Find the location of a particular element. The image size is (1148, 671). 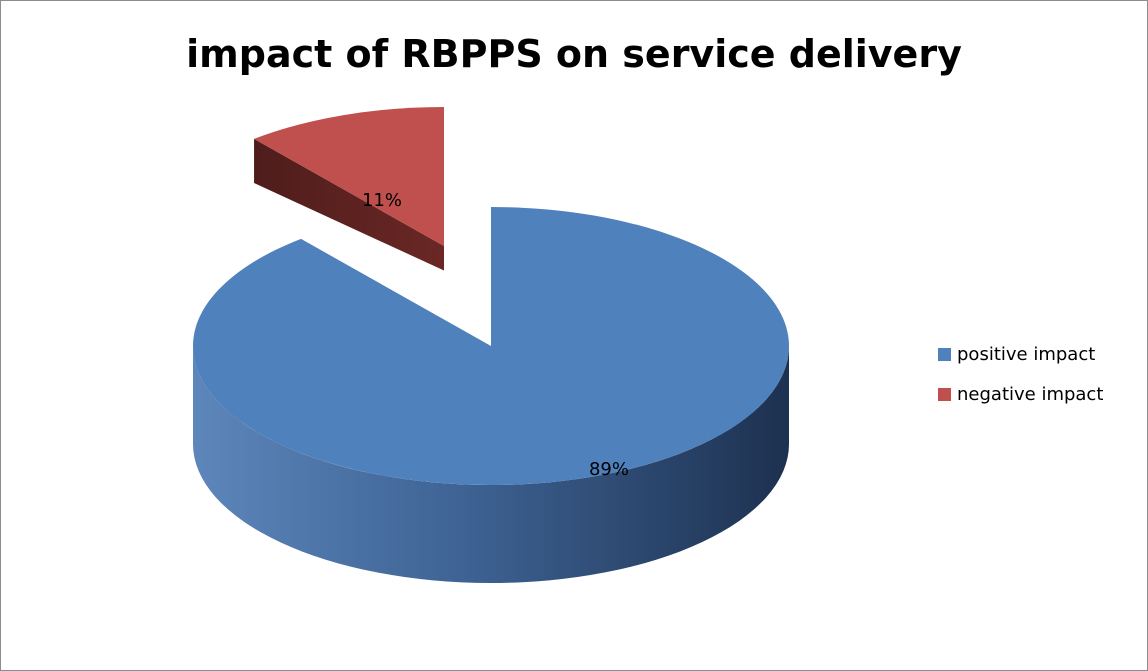

data-label-negative-impact: 11% is located at coordinates (382, 200).